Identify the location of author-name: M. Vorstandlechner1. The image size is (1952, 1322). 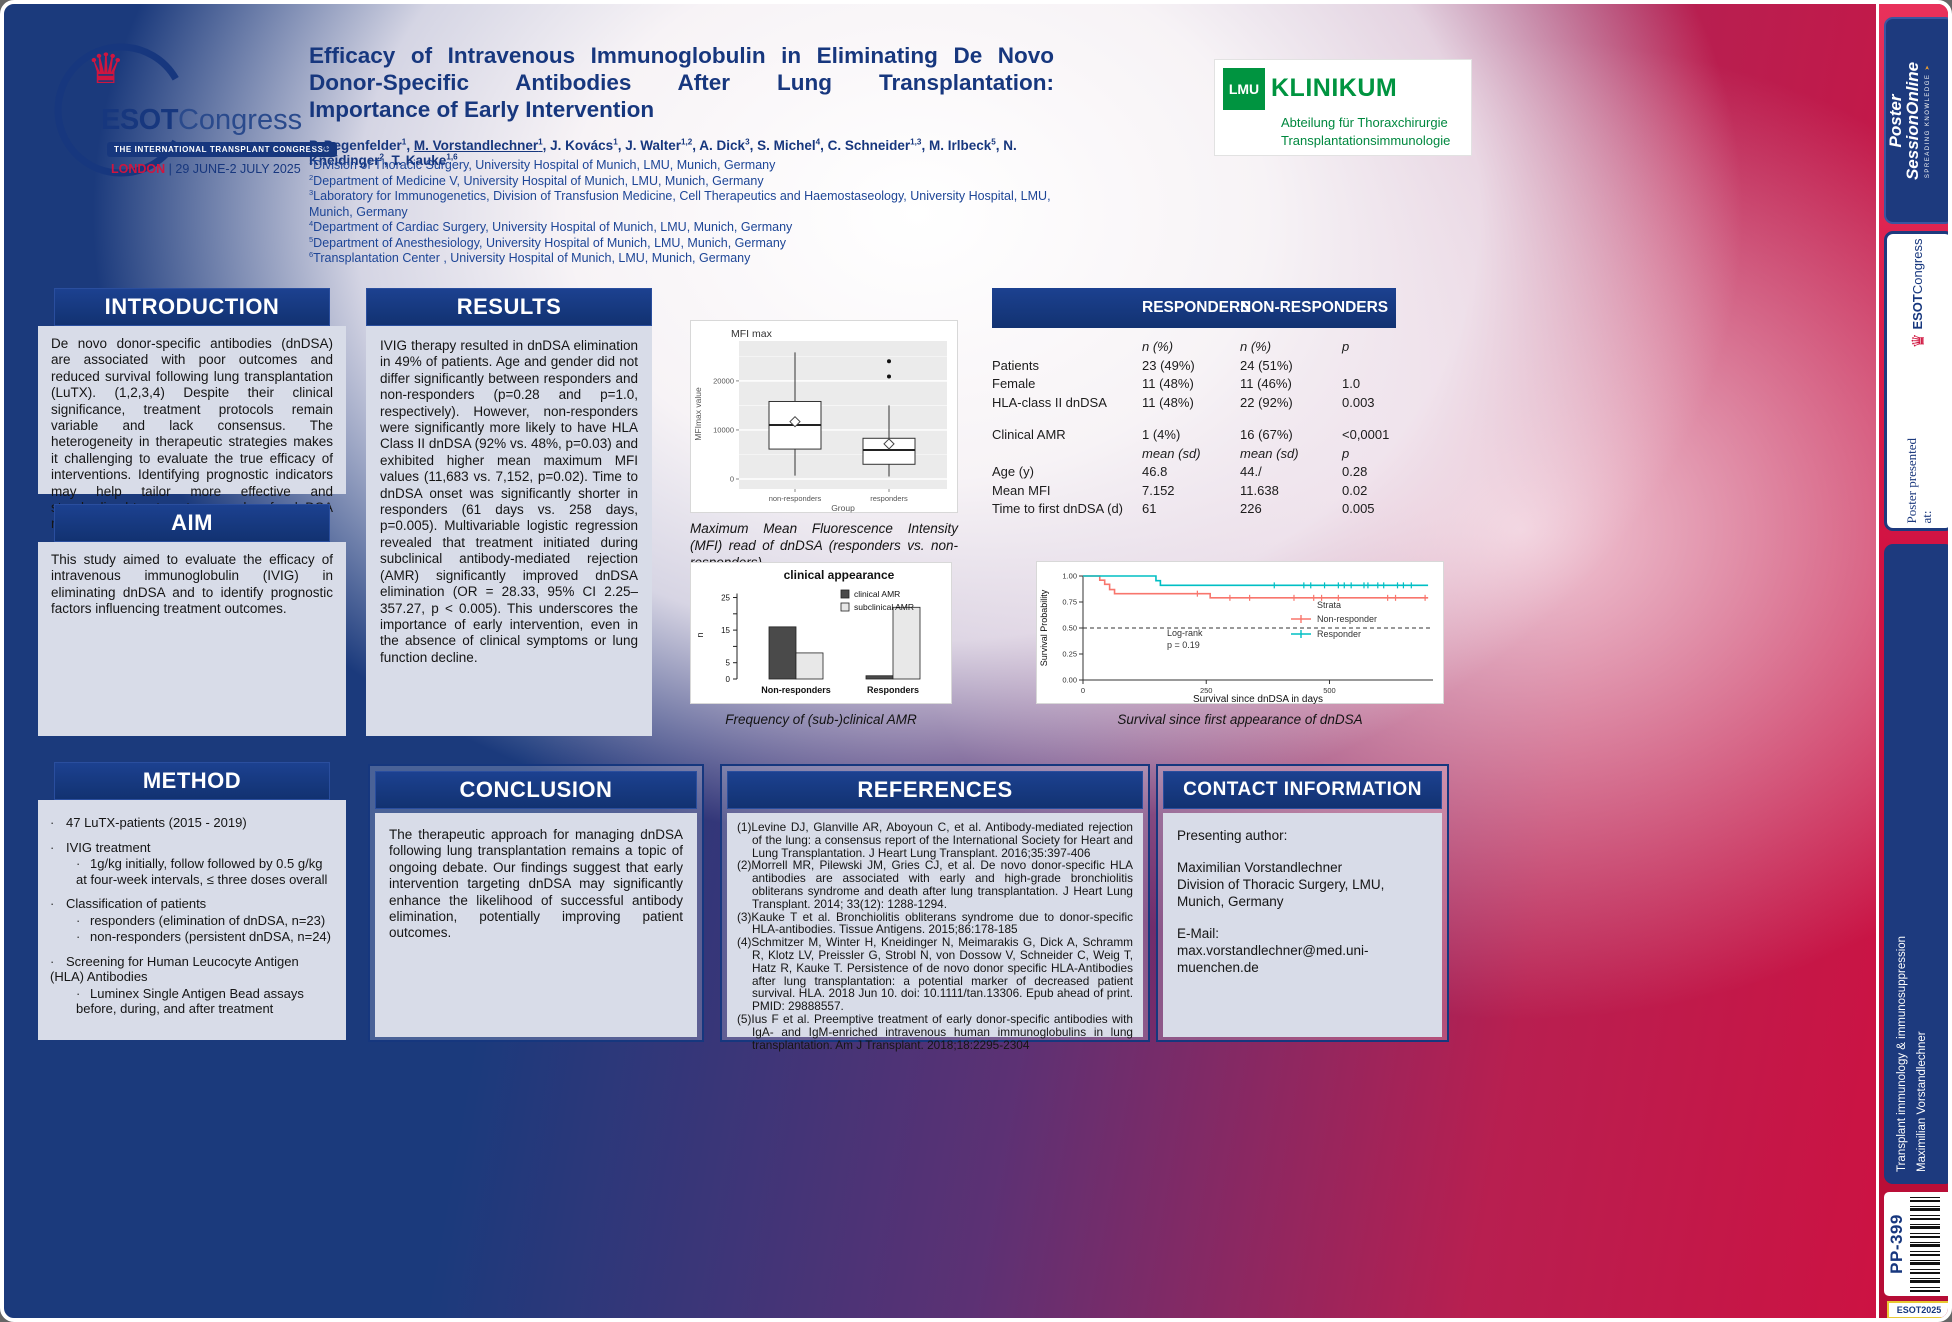
(478, 145).